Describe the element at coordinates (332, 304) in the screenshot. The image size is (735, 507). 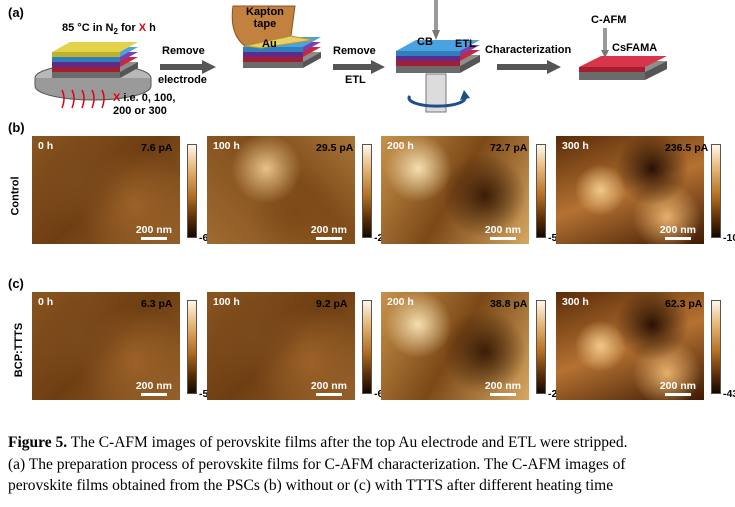
I see `colorbar-max-label: 9.2 pA` at that location.